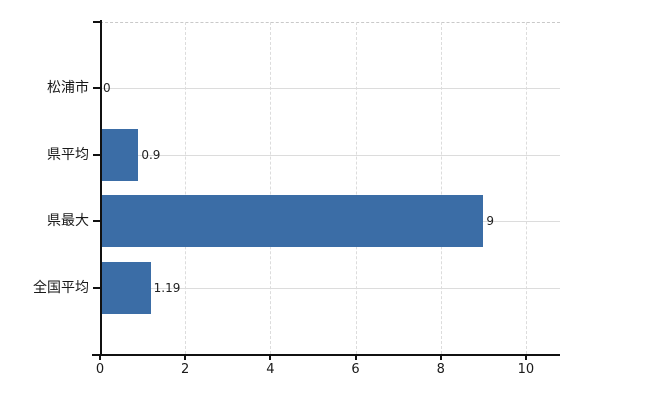 The height and width of the screenshot is (400, 650). What do you see at coordinates (167, 287) in the screenshot?
I see `bar-value-label: 1.19` at bounding box center [167, 287].